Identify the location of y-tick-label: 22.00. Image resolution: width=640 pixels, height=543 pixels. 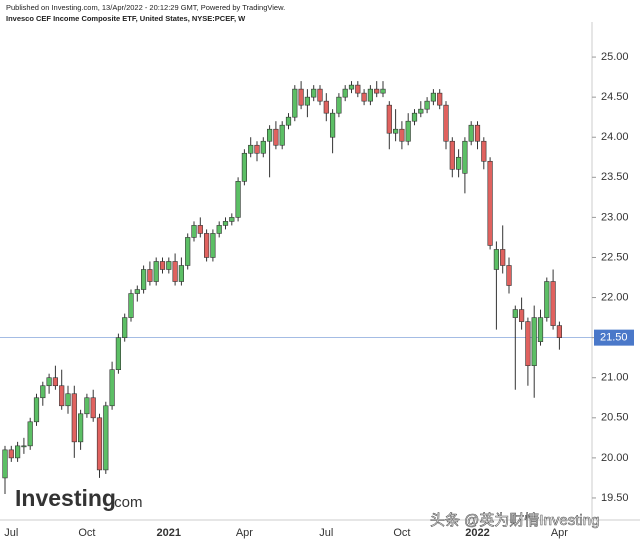
(615, 297).